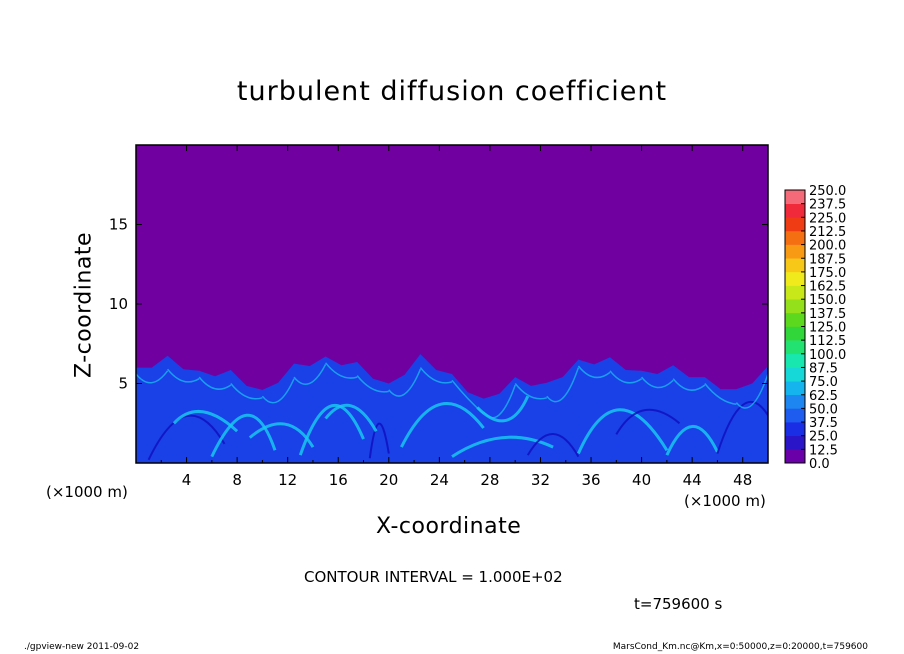 Image resolution: width=904 pixels, height=654 pixels. Describe the element at coordinates (823, 409) in the screenshot. I see `colorbar-label: 50.0` at that location.